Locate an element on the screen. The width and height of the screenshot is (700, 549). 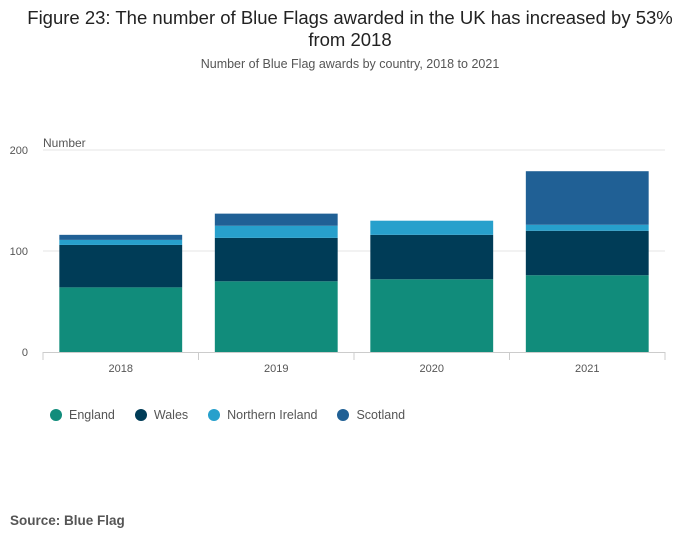
legend-label: England is located at coordinates (92, 415).